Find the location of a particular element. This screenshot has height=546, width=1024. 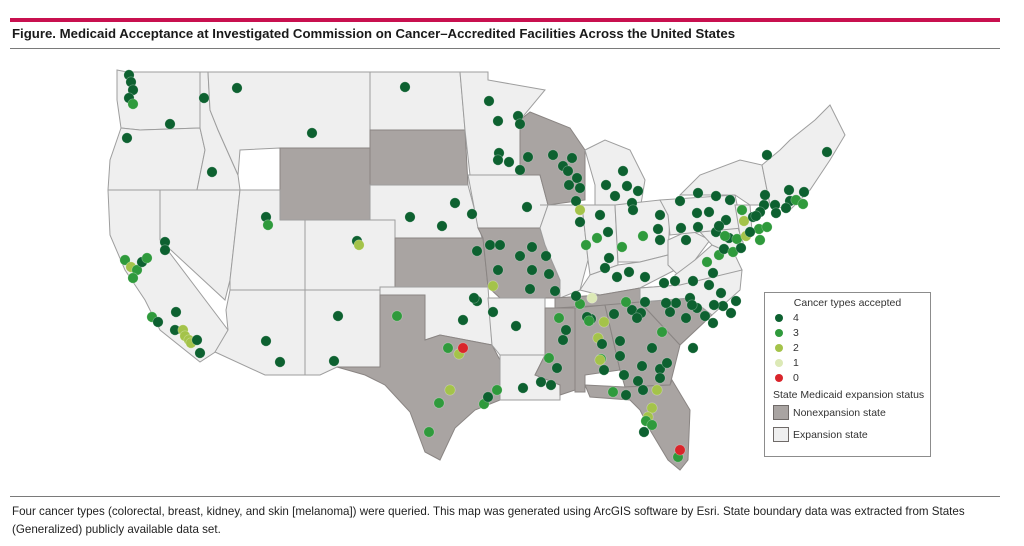

caption-divider is located at coordinates (505, 496).